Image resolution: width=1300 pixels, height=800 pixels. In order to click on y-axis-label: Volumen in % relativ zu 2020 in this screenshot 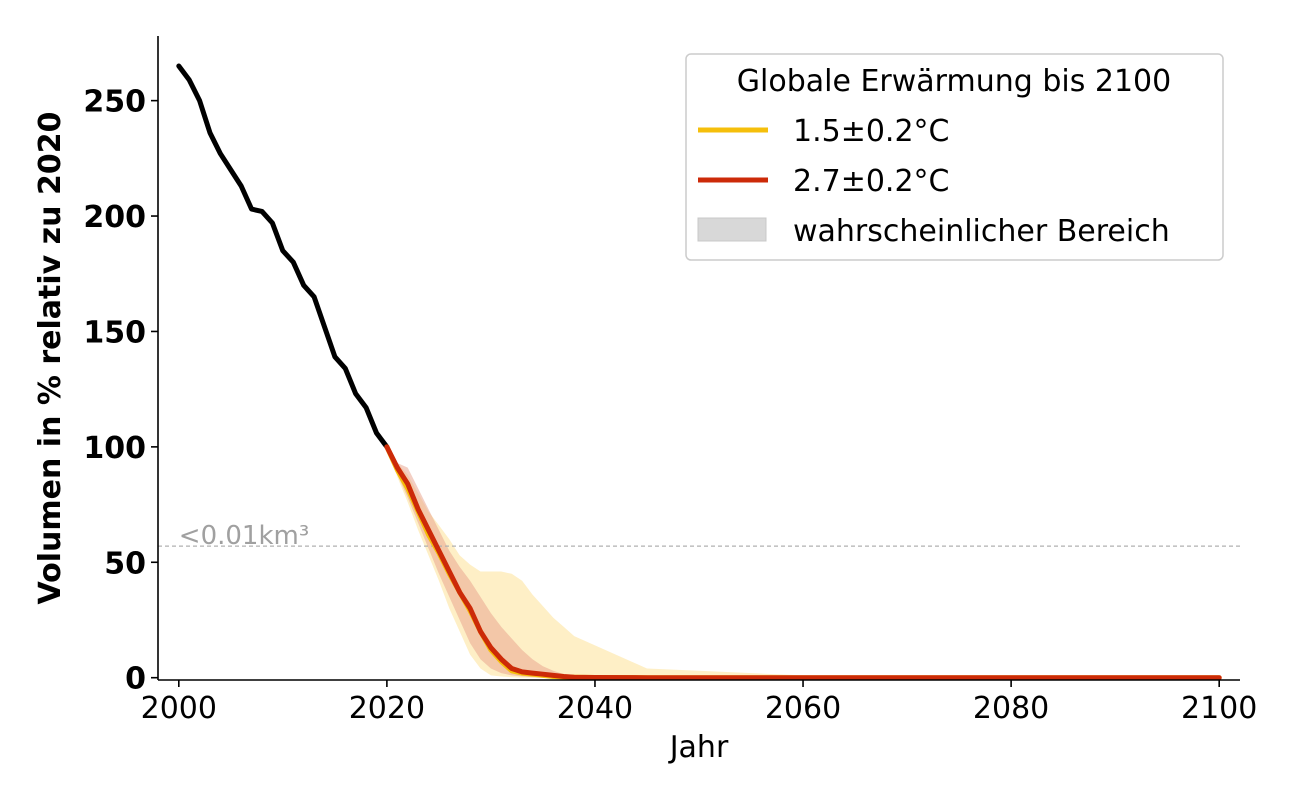, I will do `click(50, 358)`.